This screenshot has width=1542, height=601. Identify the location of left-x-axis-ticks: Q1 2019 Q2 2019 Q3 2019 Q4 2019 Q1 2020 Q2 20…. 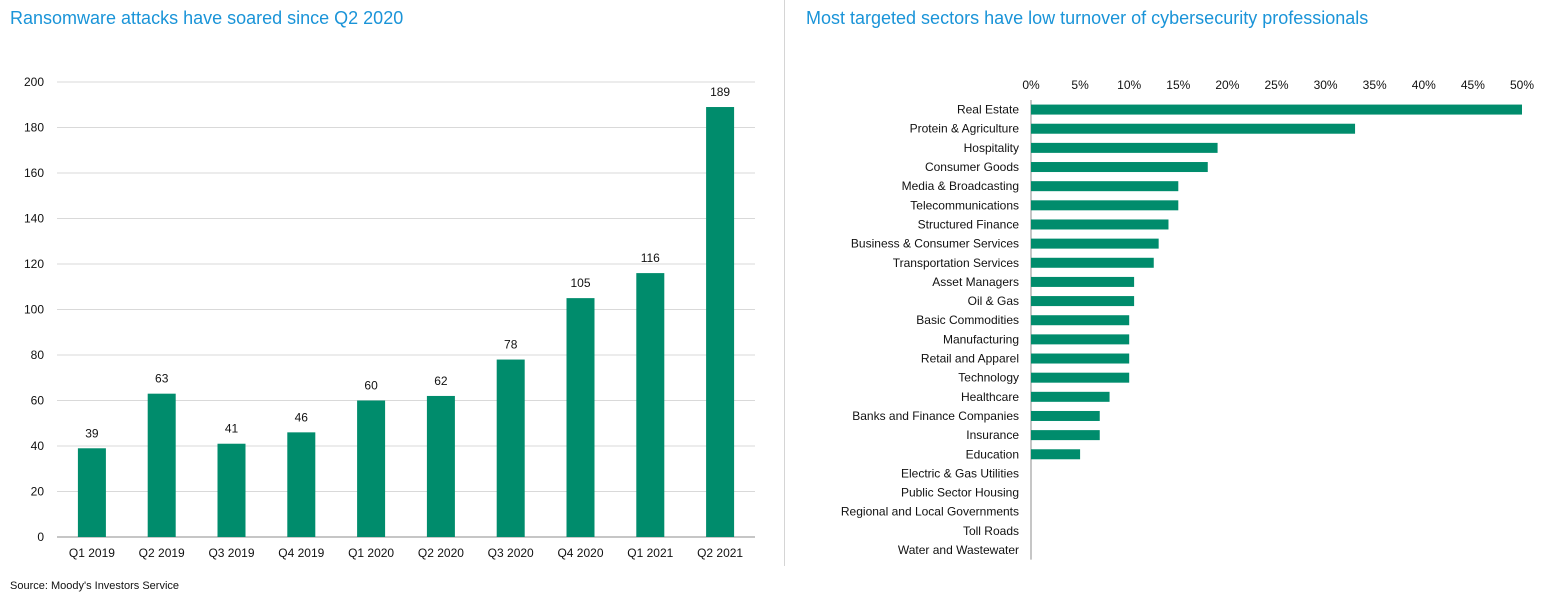
(406, 553).